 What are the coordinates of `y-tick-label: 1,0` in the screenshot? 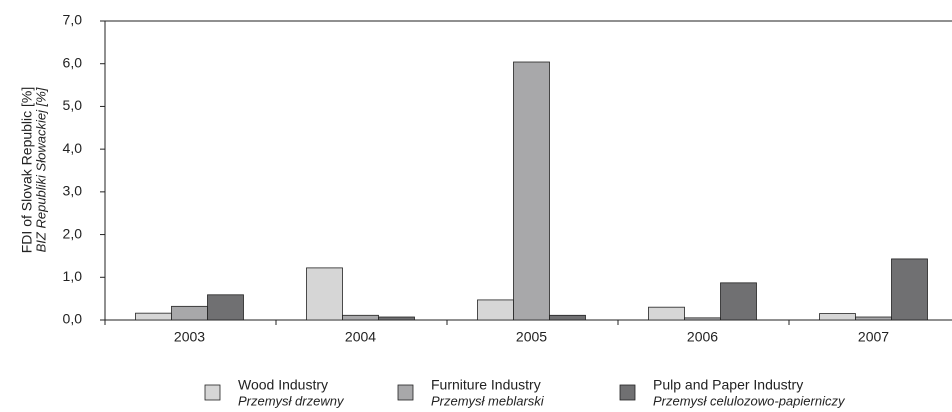 It's located at (73, 276).